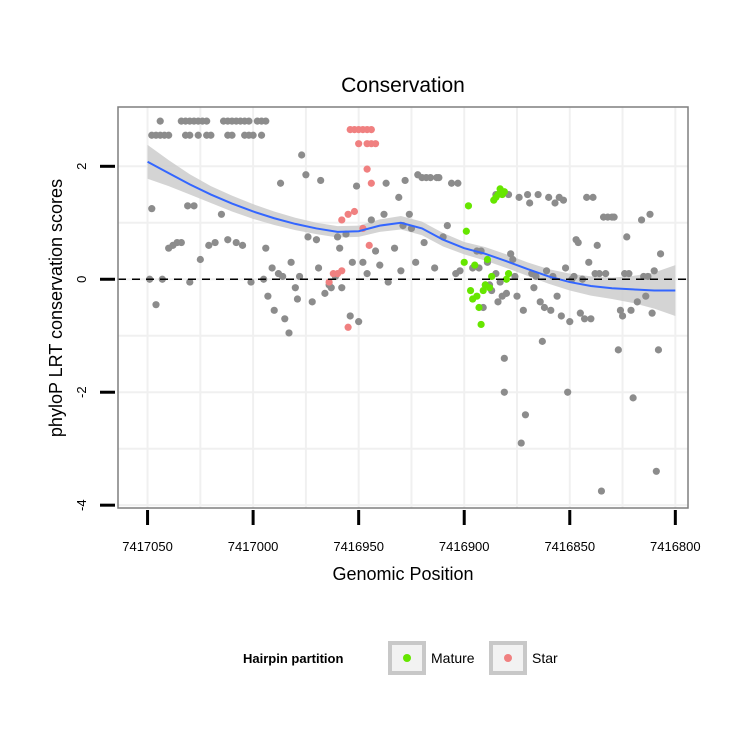 The width and height of the screenshot is (750, 750). Describe the element at coordinates (147, 546) in the screenshot. I see `x-tick-label: 7417050` at that location.